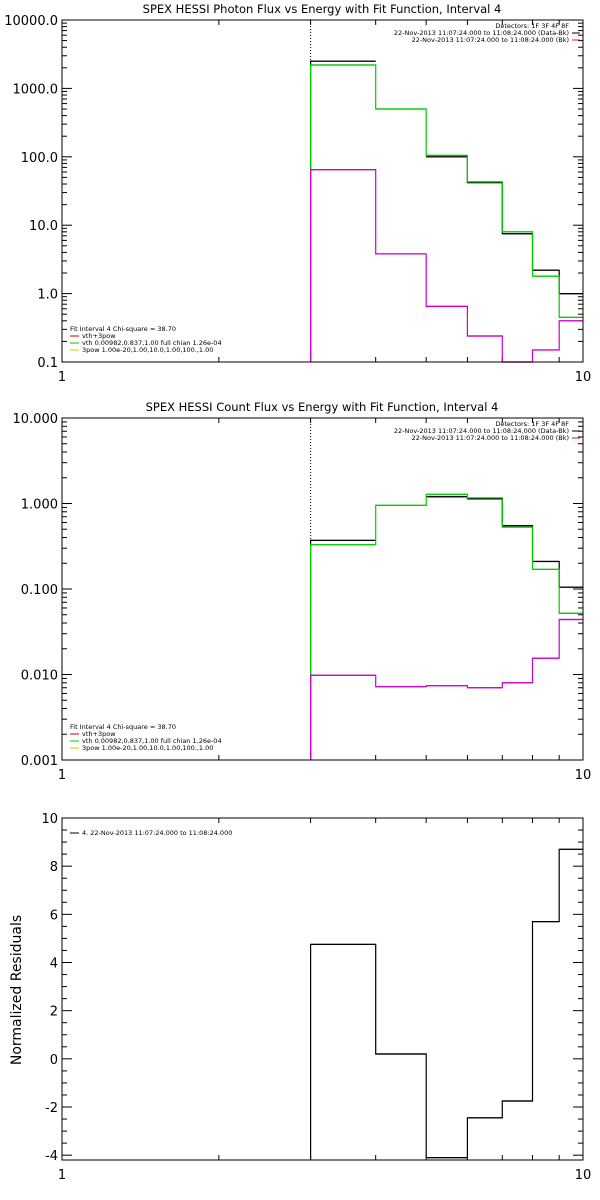 This screenshot has height=1200, width=600. I want to click on y-tick-label: 0.1, so click(47, 363).